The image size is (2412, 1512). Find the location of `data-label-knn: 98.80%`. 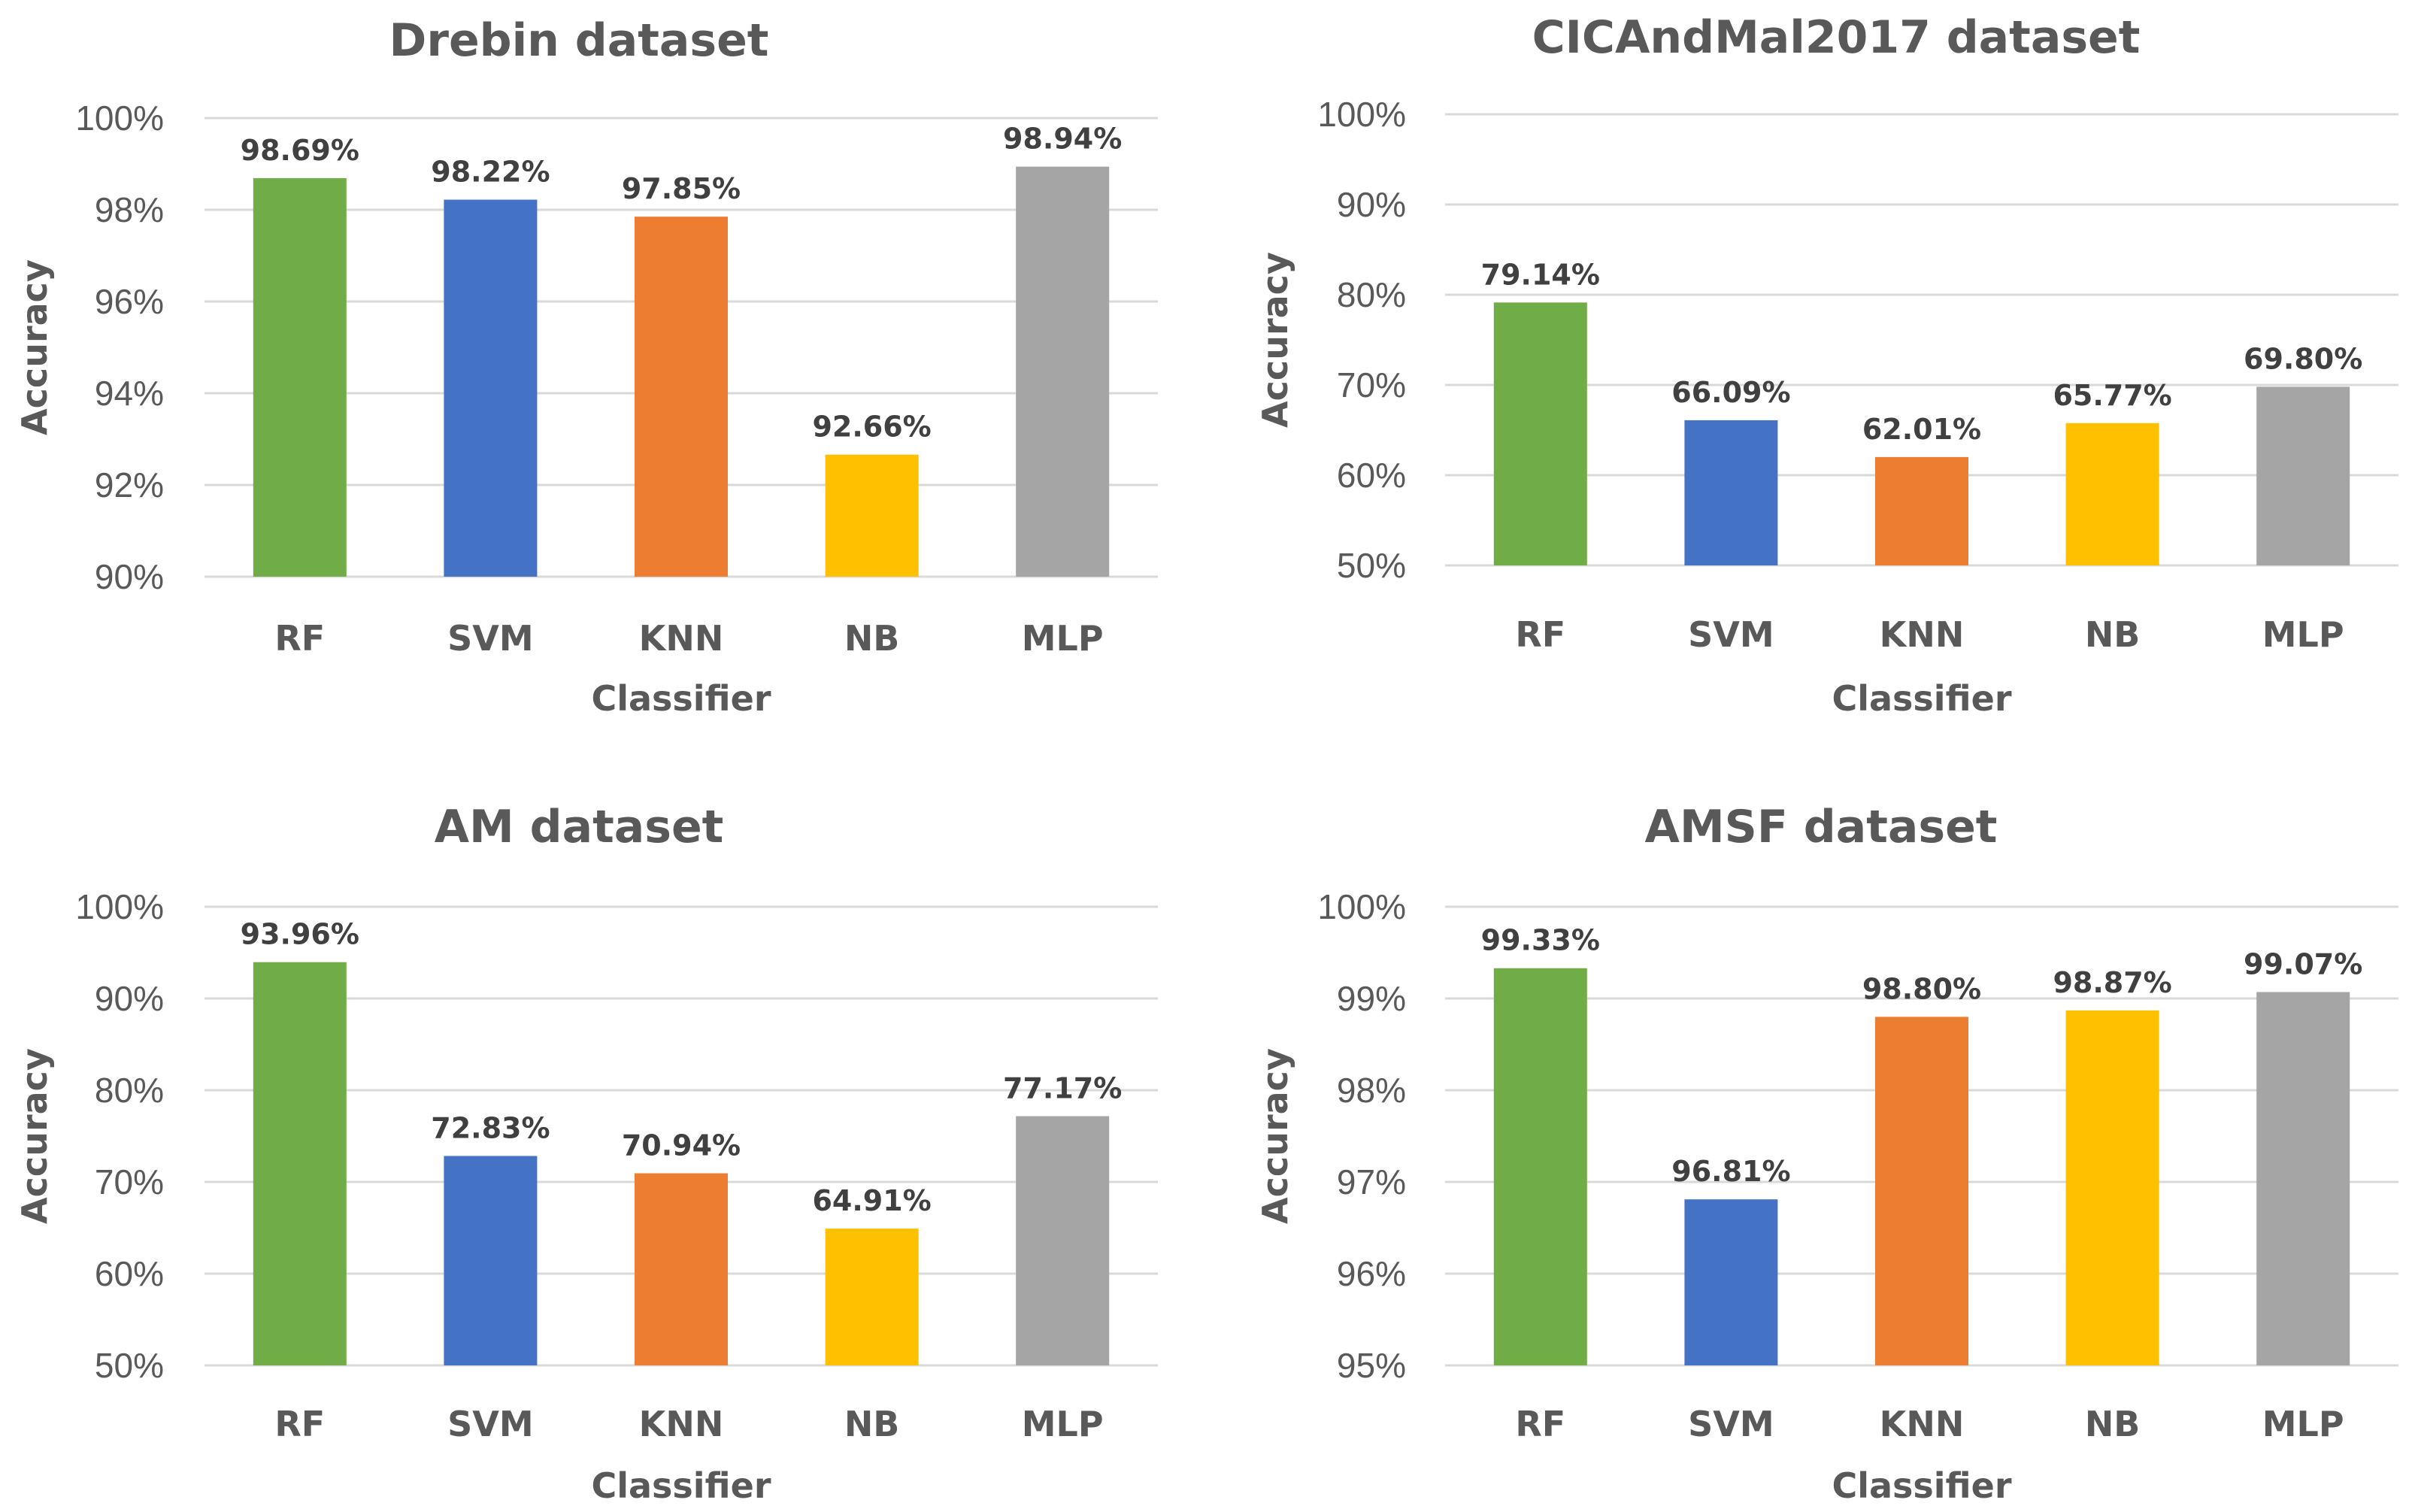

data-label-knn: 98.80% is located at coordinates (1921, 988).